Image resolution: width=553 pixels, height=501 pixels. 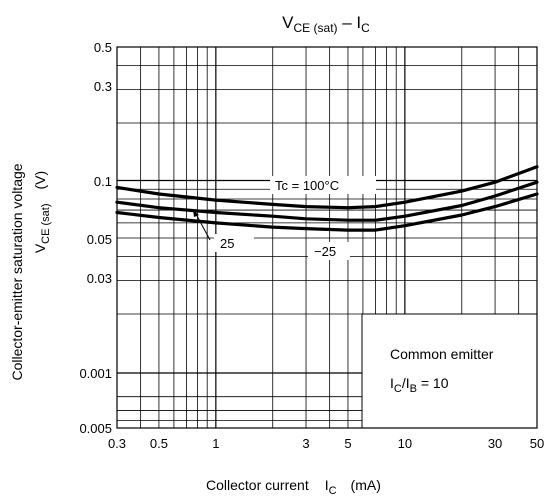 What do you see at coordinates (316, 28) in the screenshot?
I see `title-main-sub: CE (sat)` at bounding box center [316, 28].